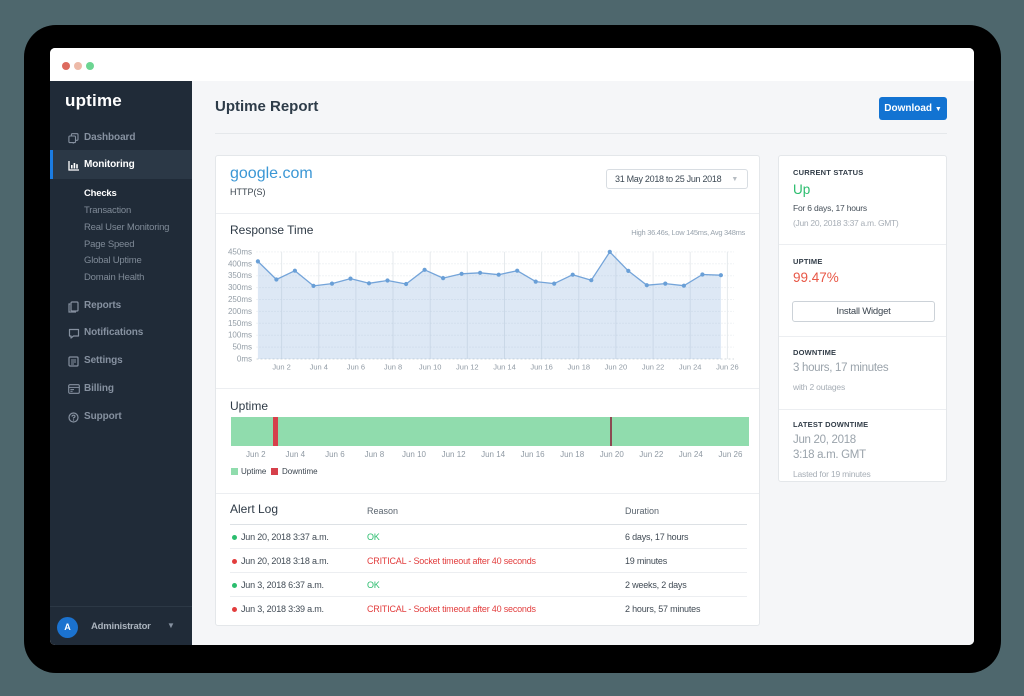  What do you see at coordinates (240, 287) in the screenshot?
I see `svg-text: 300ms` at bounding box center [240, 287].